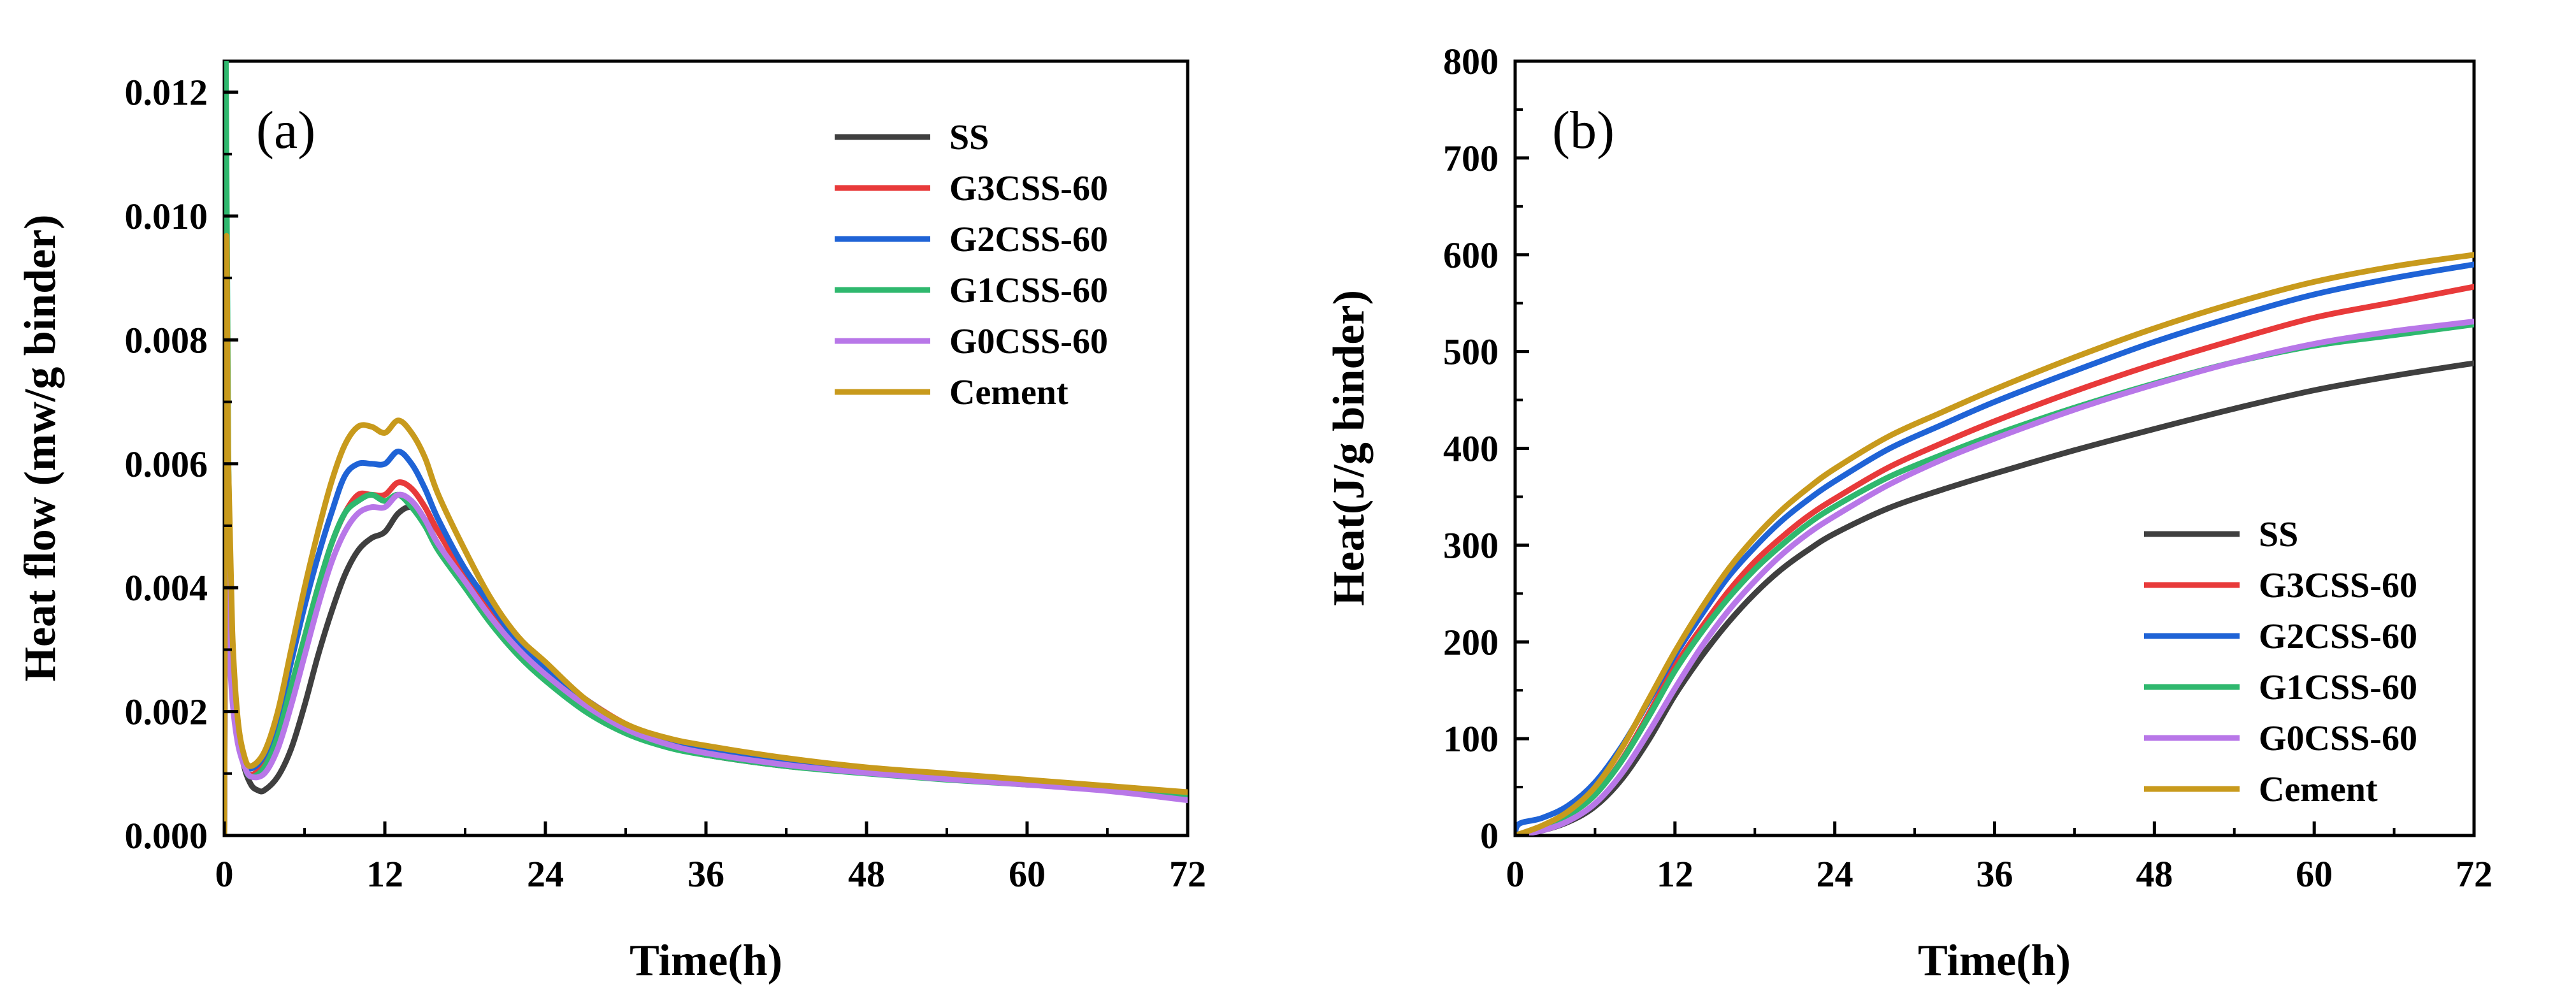 This screenshot has height=1005, width=2576. What do you see at coordinates (166, 92) in the screenshot?
I see `panel-a-y-tick-label: 0.012` at bounding box center [166, 92].